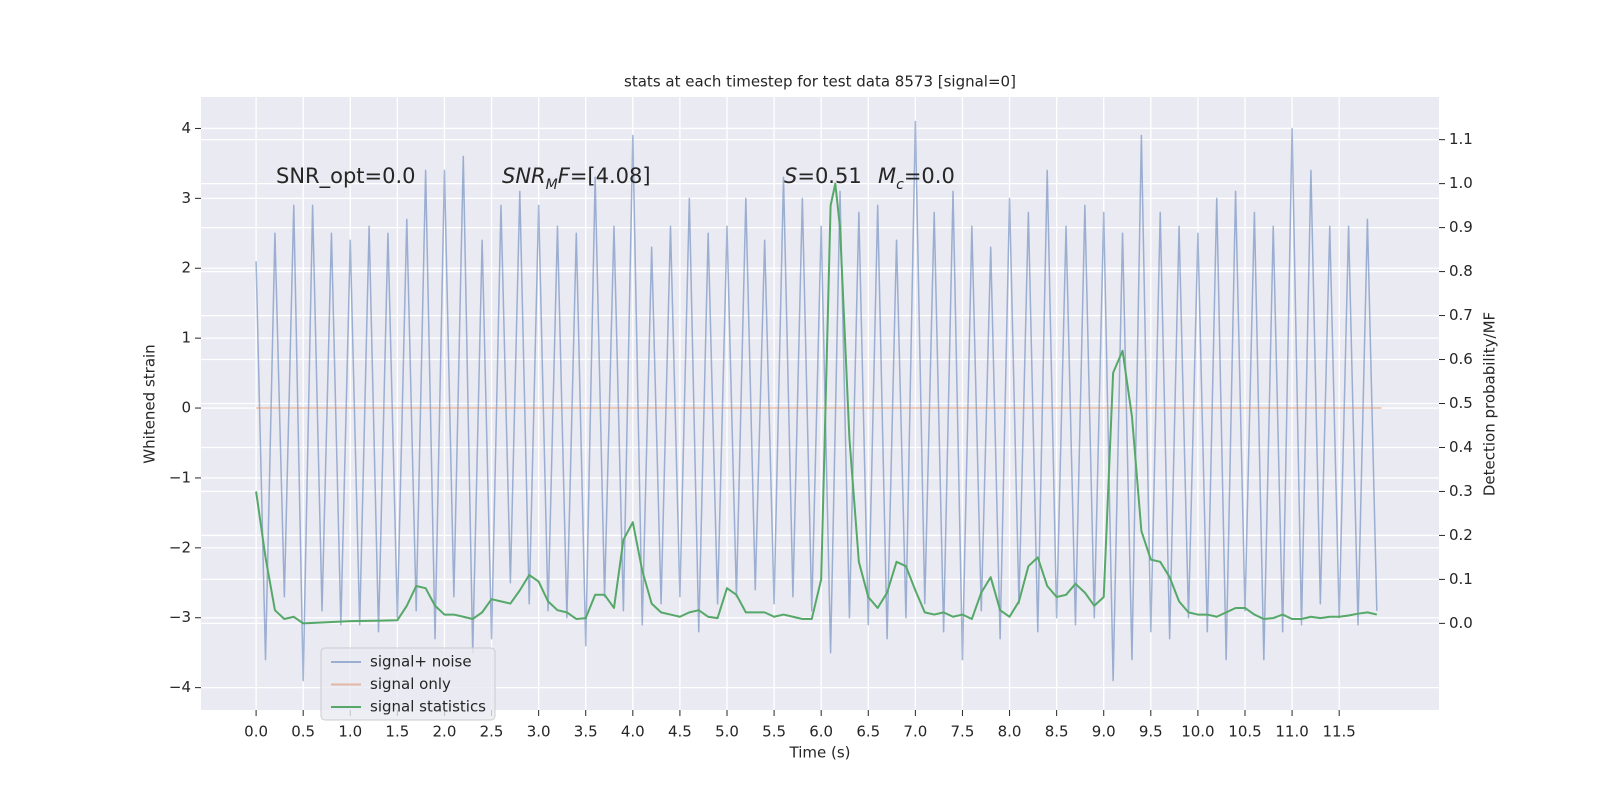 The image size is (1600, 800). What do you see at coordinates (915, 732) in the screenshot?
I see `x-tick-label: 7.0` at bounding box center [915, 732].